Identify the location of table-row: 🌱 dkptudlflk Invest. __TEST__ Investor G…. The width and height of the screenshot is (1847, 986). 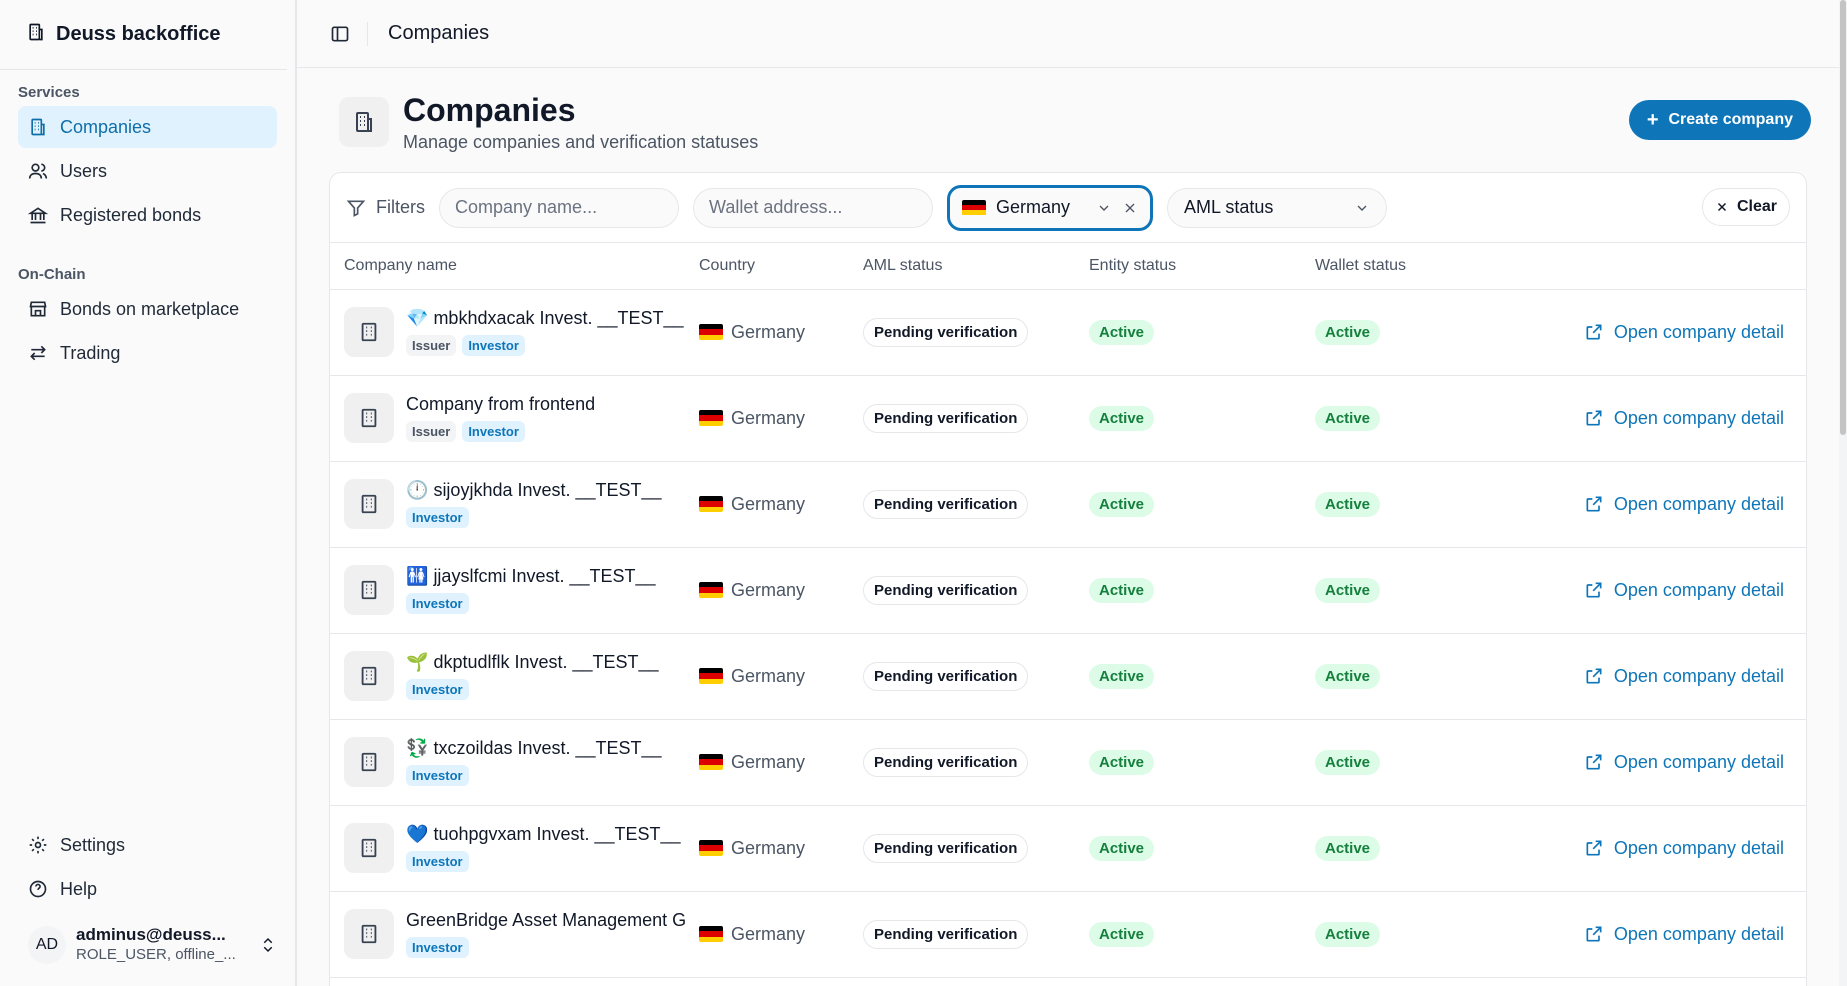
(1068, 676).